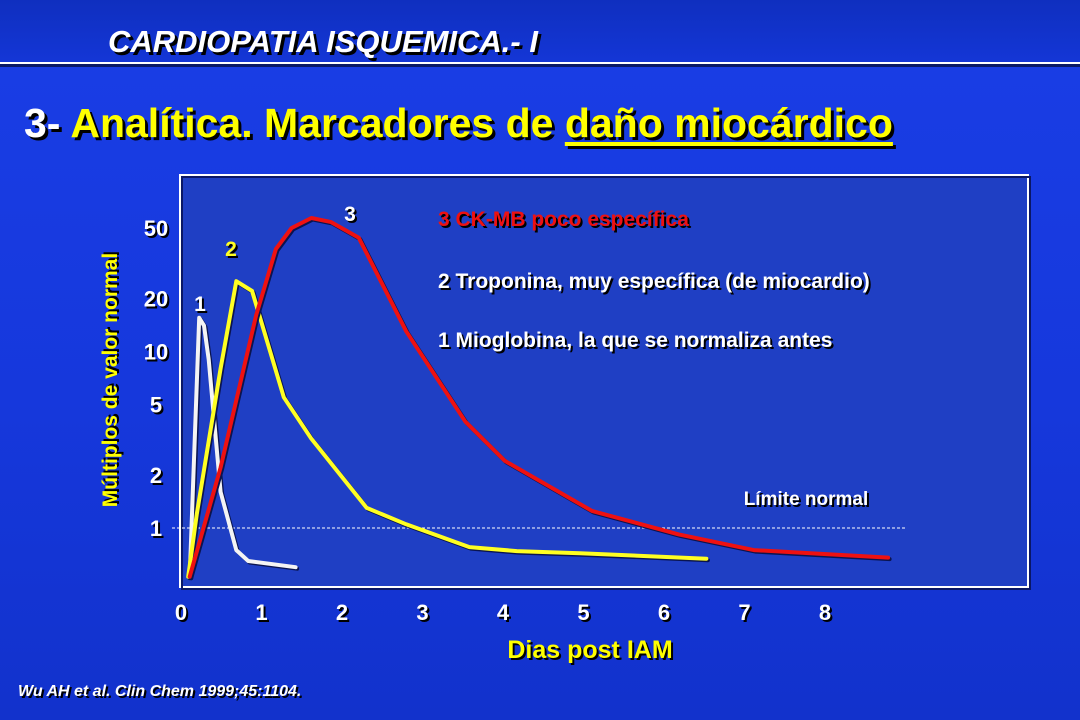  Describe the element at coordinates (160, 691) in the screenshot. I see `citation: Wu AH et al. Clin Chem 1999;45:1104.` at that location.